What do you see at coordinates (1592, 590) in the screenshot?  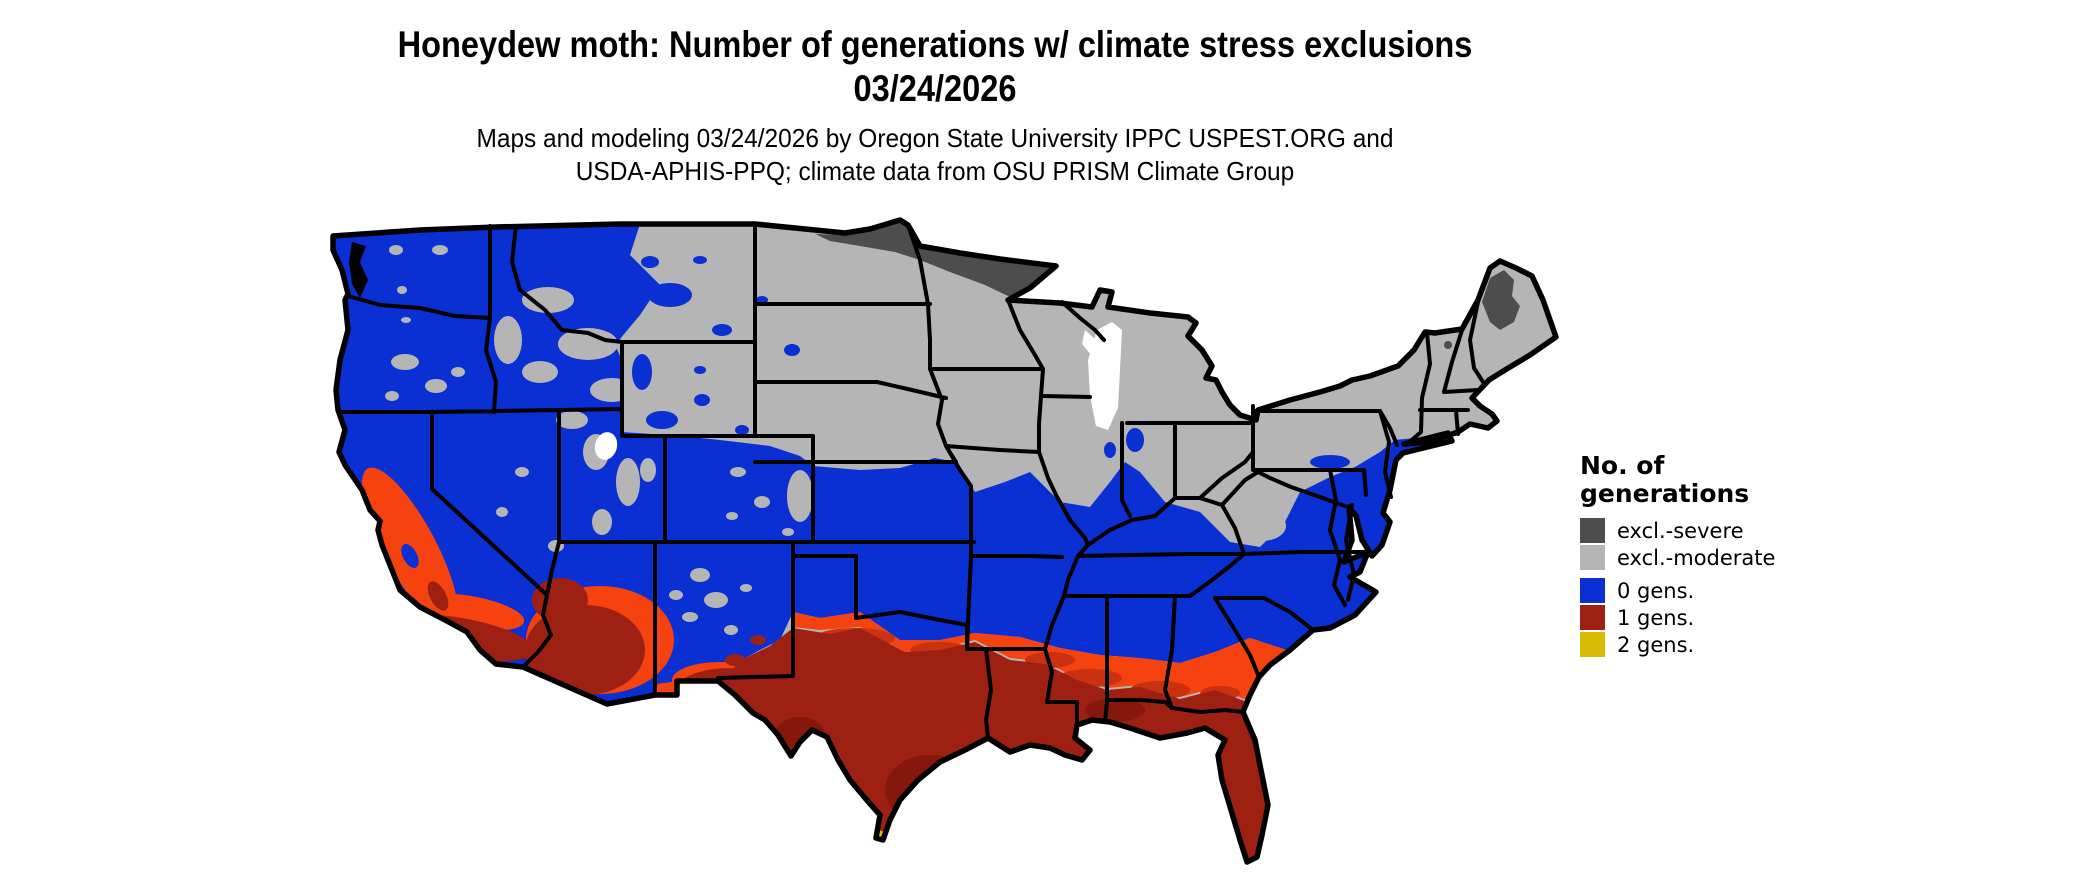 I see `legend-swatch-0-gens` at bounding box center [1592, 590].